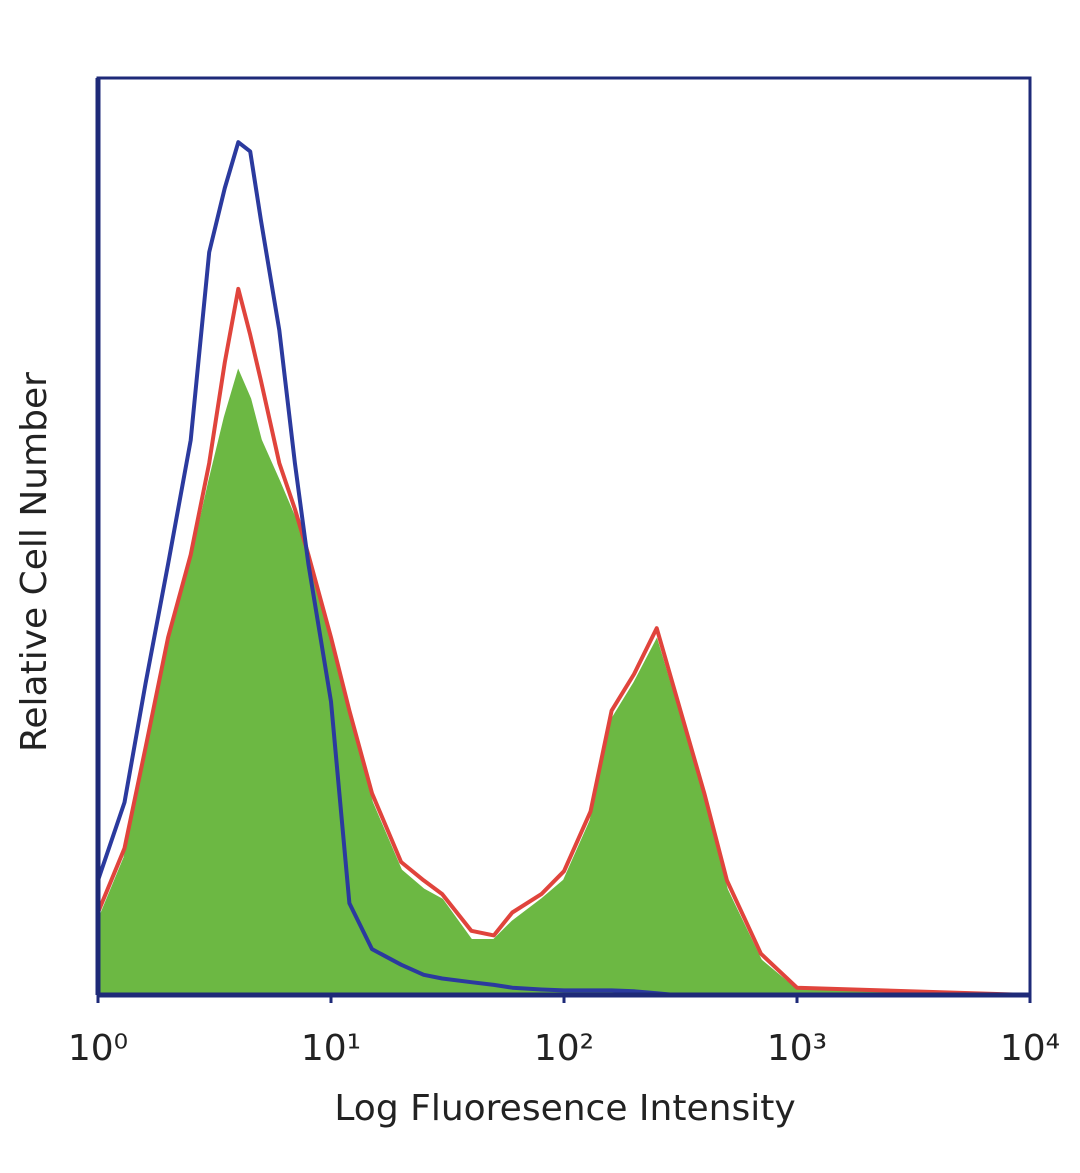 Image resolution: width=1080 pixels, height=1173 pixels. Describe the element at coordinates (331, 1048) in the screenshot. I see `x-tick-label: 10¹` at that location.